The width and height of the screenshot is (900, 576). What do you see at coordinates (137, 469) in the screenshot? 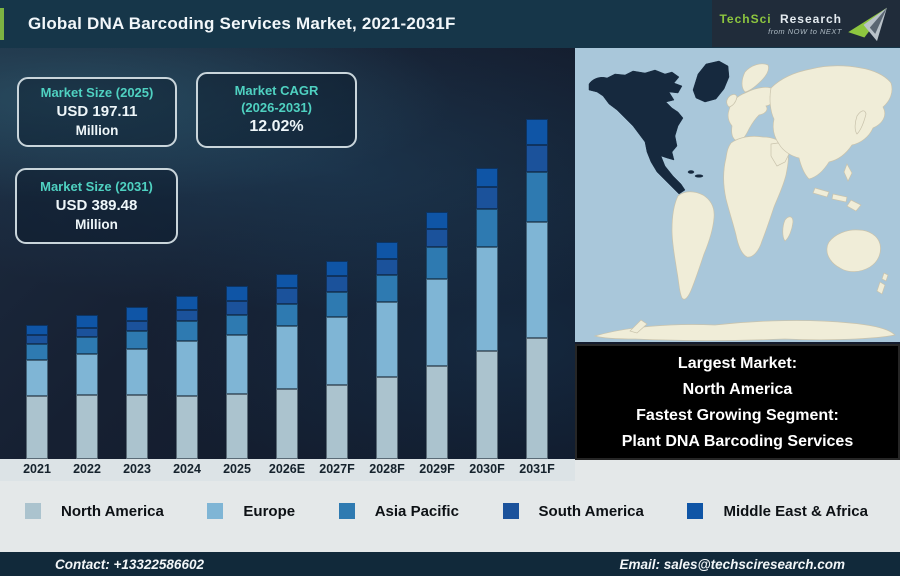
I see `axis-label-2023: 2023` at bounding box center [137, 469].